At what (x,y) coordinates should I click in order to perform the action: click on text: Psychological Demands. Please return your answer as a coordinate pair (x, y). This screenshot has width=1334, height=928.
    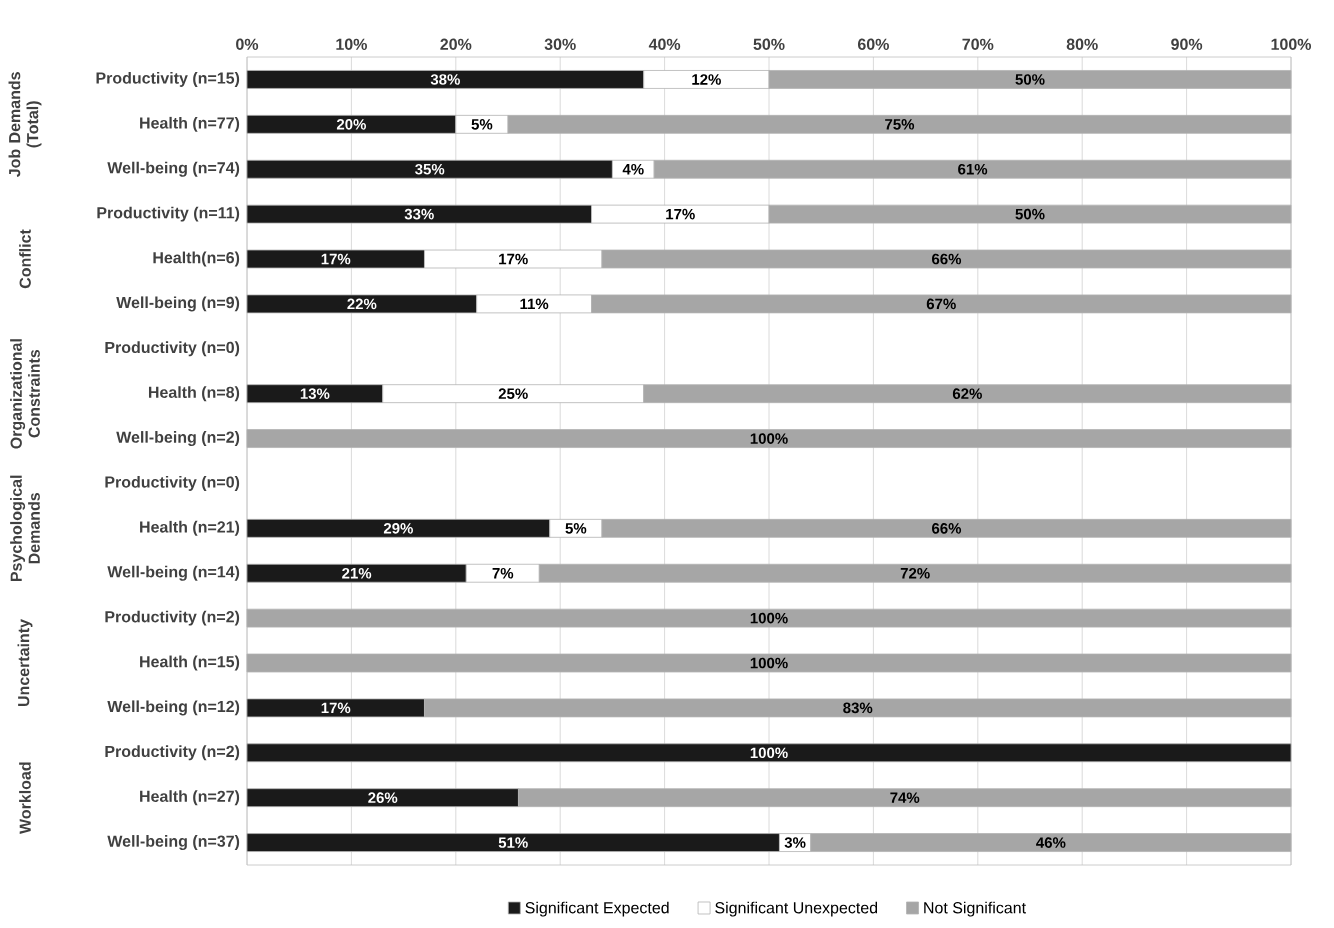
    Looking at the image, I should click on (25, 528).